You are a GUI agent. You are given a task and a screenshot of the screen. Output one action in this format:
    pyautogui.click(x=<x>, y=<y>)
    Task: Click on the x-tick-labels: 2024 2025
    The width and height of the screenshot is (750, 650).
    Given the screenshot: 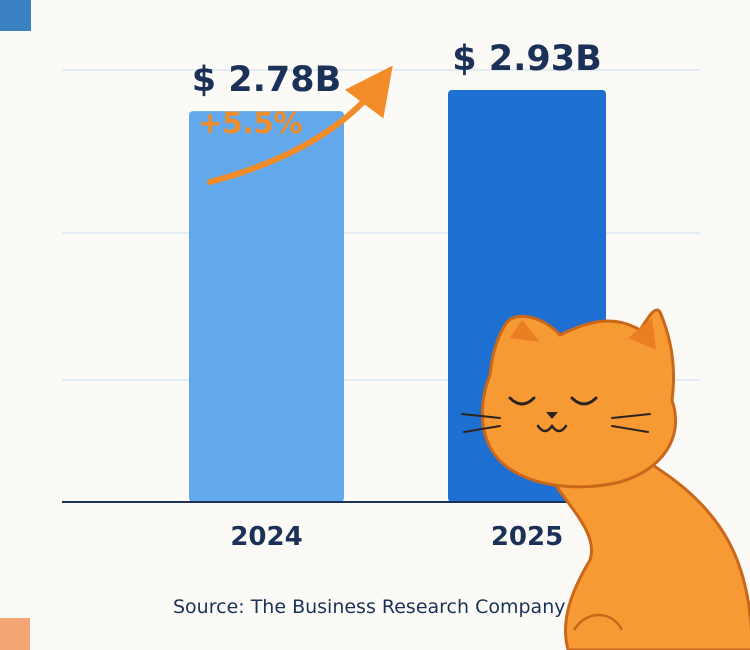 What is the action you would take?
    pyautogui.click(x=396, y=537)
    